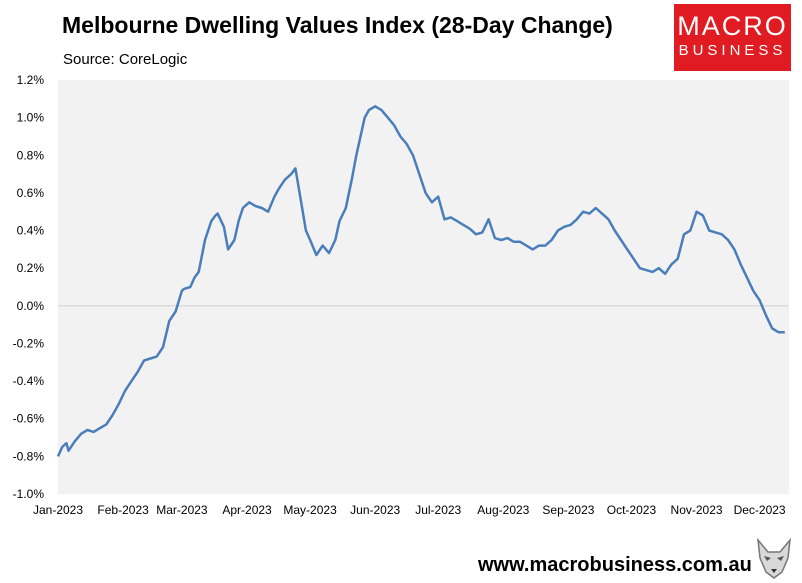 This screenshot has width=802, height=583. What do you see at coordinates (29, 343) in the screenshot?
I see `y-tick-label: -0.2%` at bounding box center [29, 343].